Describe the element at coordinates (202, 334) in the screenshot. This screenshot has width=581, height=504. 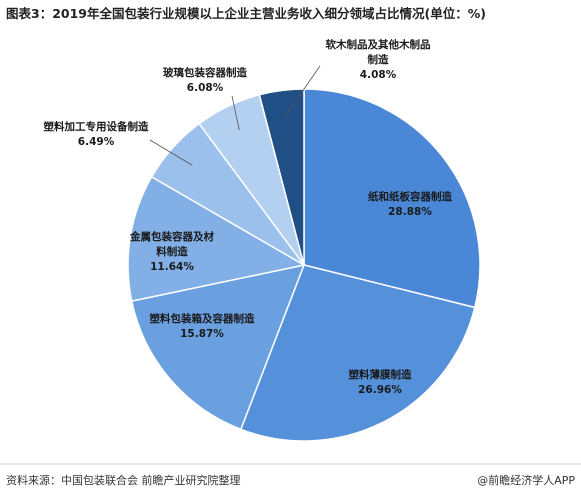
I see `value-label: 15.87%` at that location.